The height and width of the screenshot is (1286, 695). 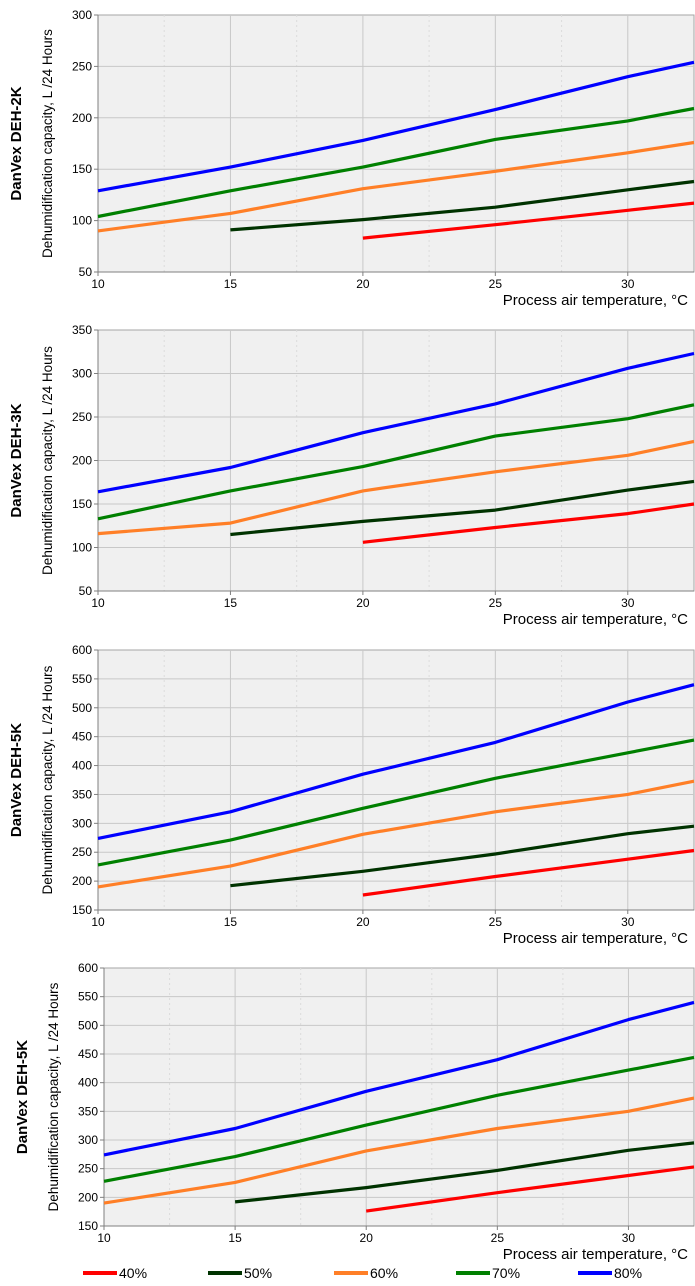 I want to click on legend-item-70: 70%, so click(x=488, y=1273).